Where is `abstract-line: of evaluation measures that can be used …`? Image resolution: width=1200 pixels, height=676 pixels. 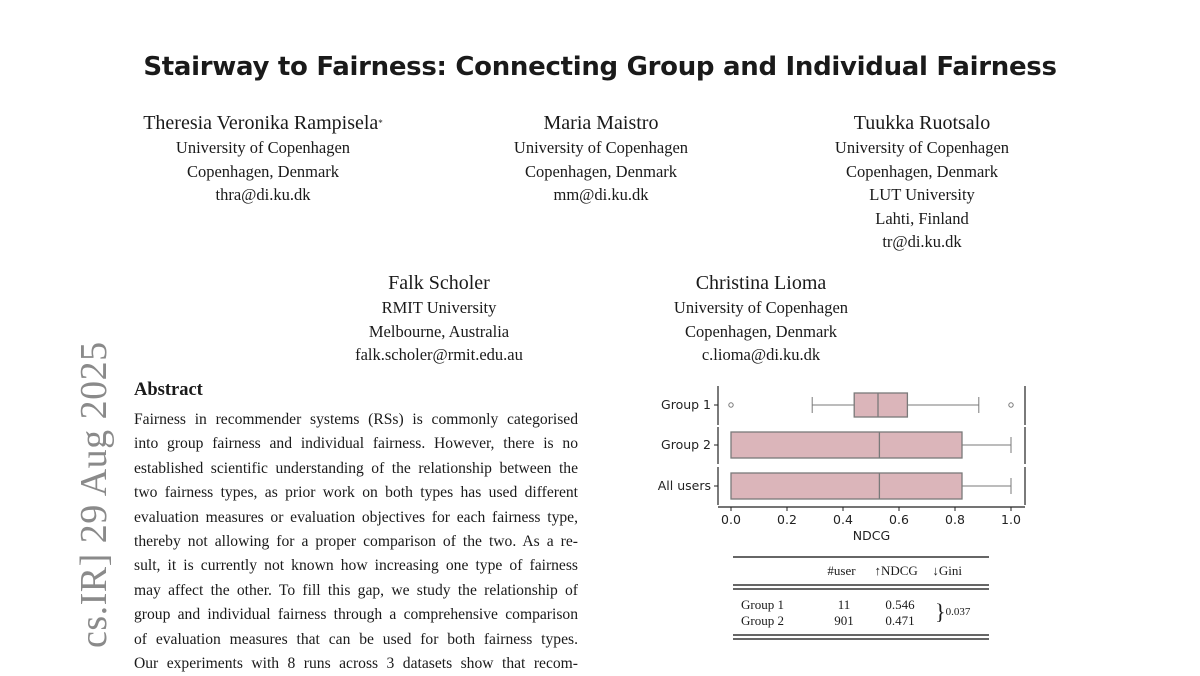 abstract-line: of evaluation measures that can be used … is located at coordinates (356, 639).